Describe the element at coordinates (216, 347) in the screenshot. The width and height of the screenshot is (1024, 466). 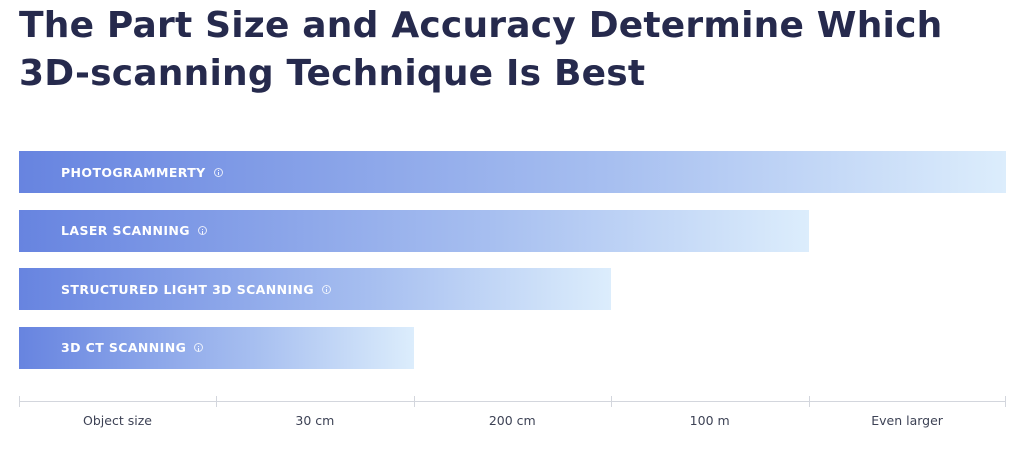
I see `bar-3d-ct-scanning: 3D CT SCANNING` at that location.